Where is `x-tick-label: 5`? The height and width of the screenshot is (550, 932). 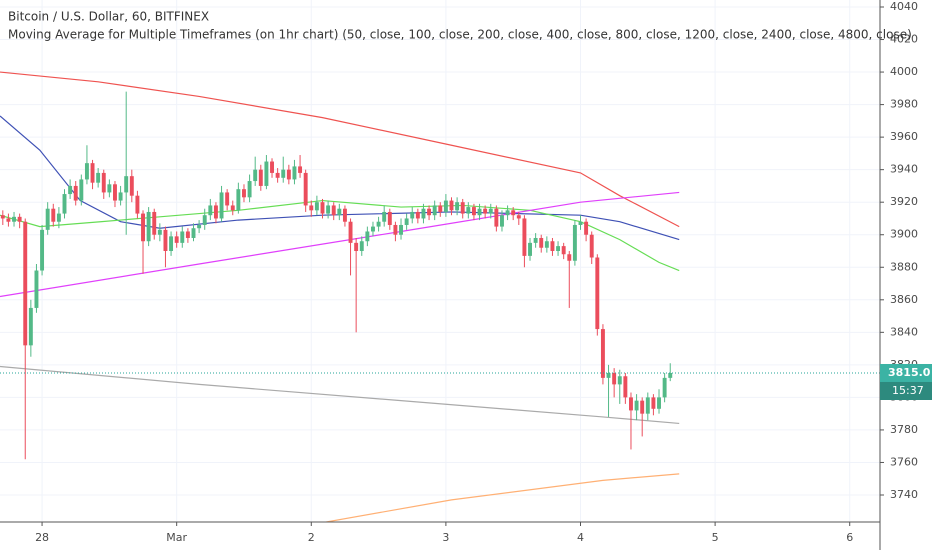
x-tick-label: 5 is located at coordinates (715, 537).